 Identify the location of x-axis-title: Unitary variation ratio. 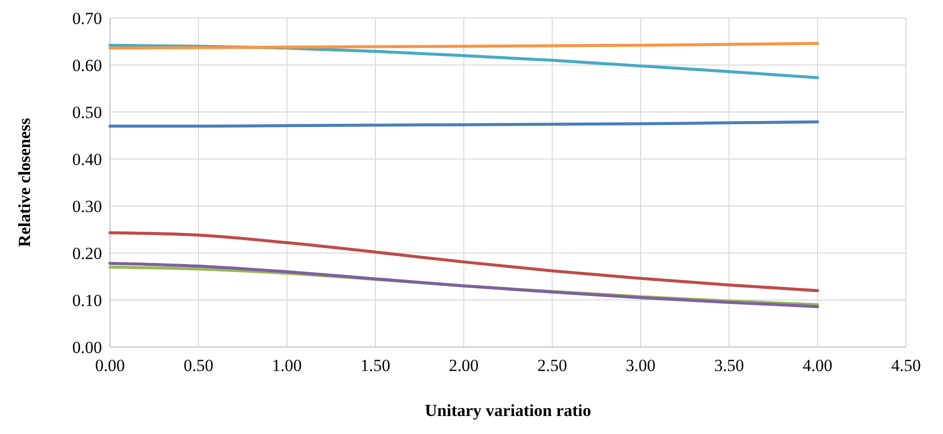
(508, 410).